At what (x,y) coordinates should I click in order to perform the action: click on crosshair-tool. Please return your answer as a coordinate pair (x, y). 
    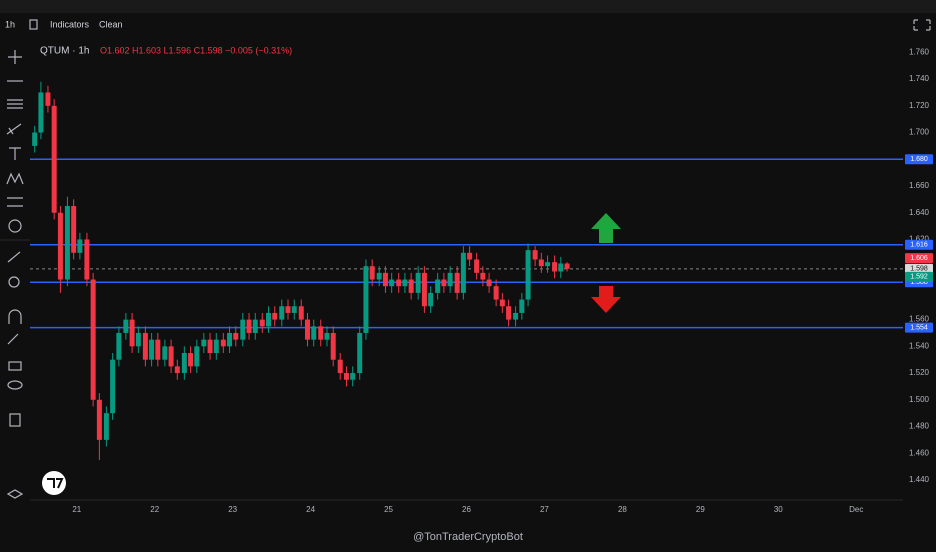
    Looking at the image, I should click on (15, 57).